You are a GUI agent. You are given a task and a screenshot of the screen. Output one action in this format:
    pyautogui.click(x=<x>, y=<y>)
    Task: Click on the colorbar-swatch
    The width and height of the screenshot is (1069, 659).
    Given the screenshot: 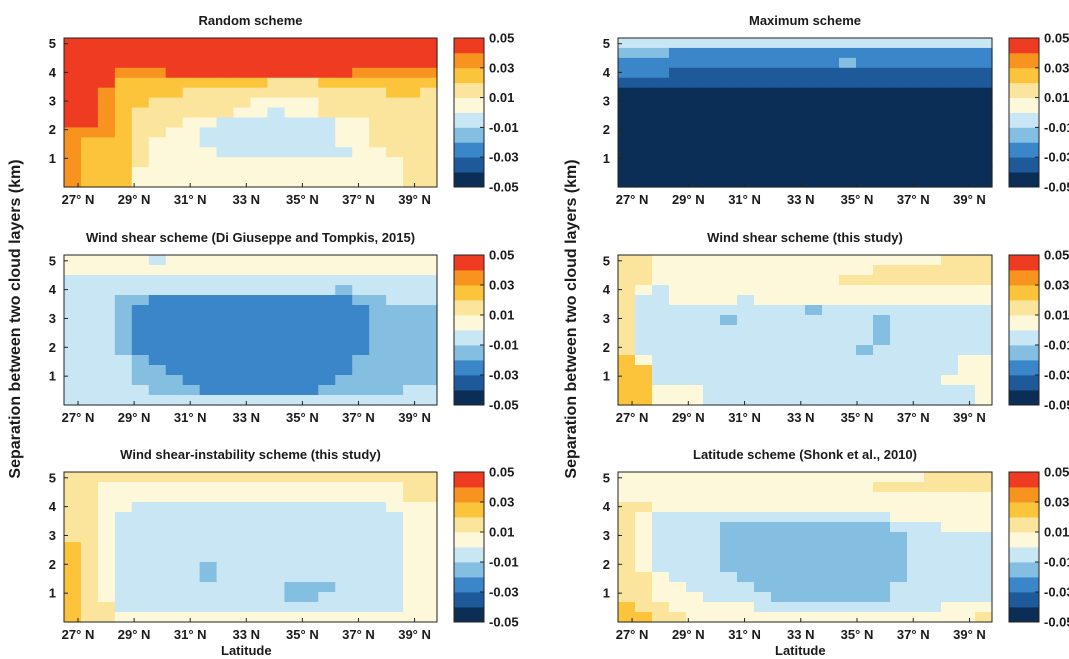 What is the action you would take?
    pyautogui.click(x=469, y=323)
    